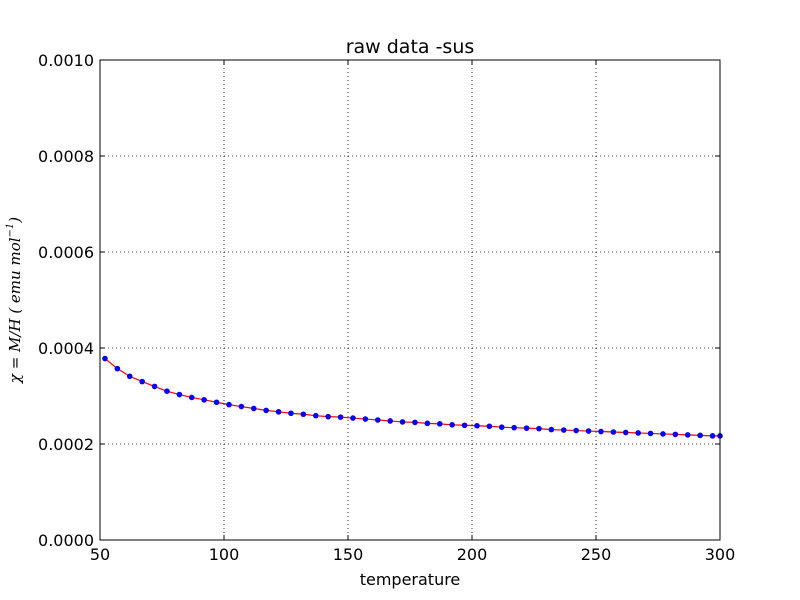  What do you see at coordinates (348, 554) in the screenshot?
I see `x-tick-label: 150` at bounding box center [348, 554].